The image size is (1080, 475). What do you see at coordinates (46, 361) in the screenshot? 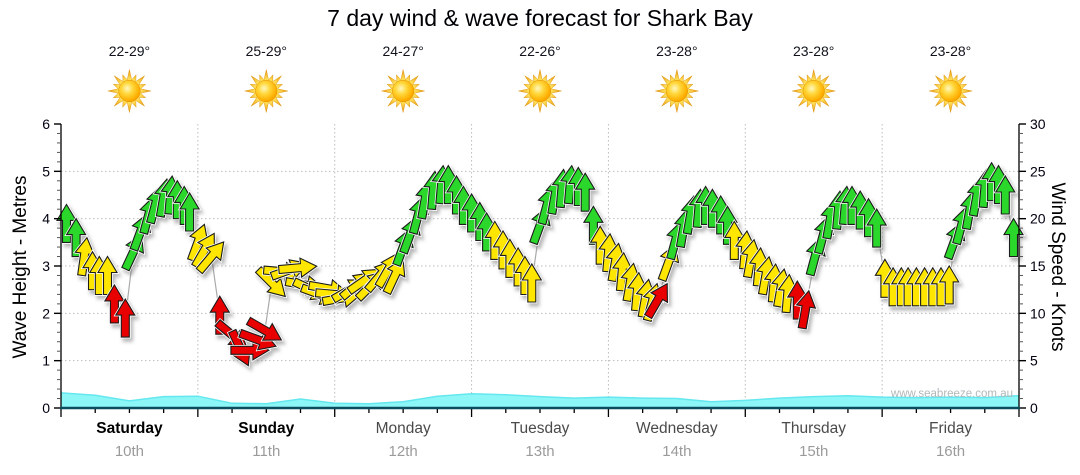
I see `left-axis-tick-label: 1` at bounding box center [46, 361].